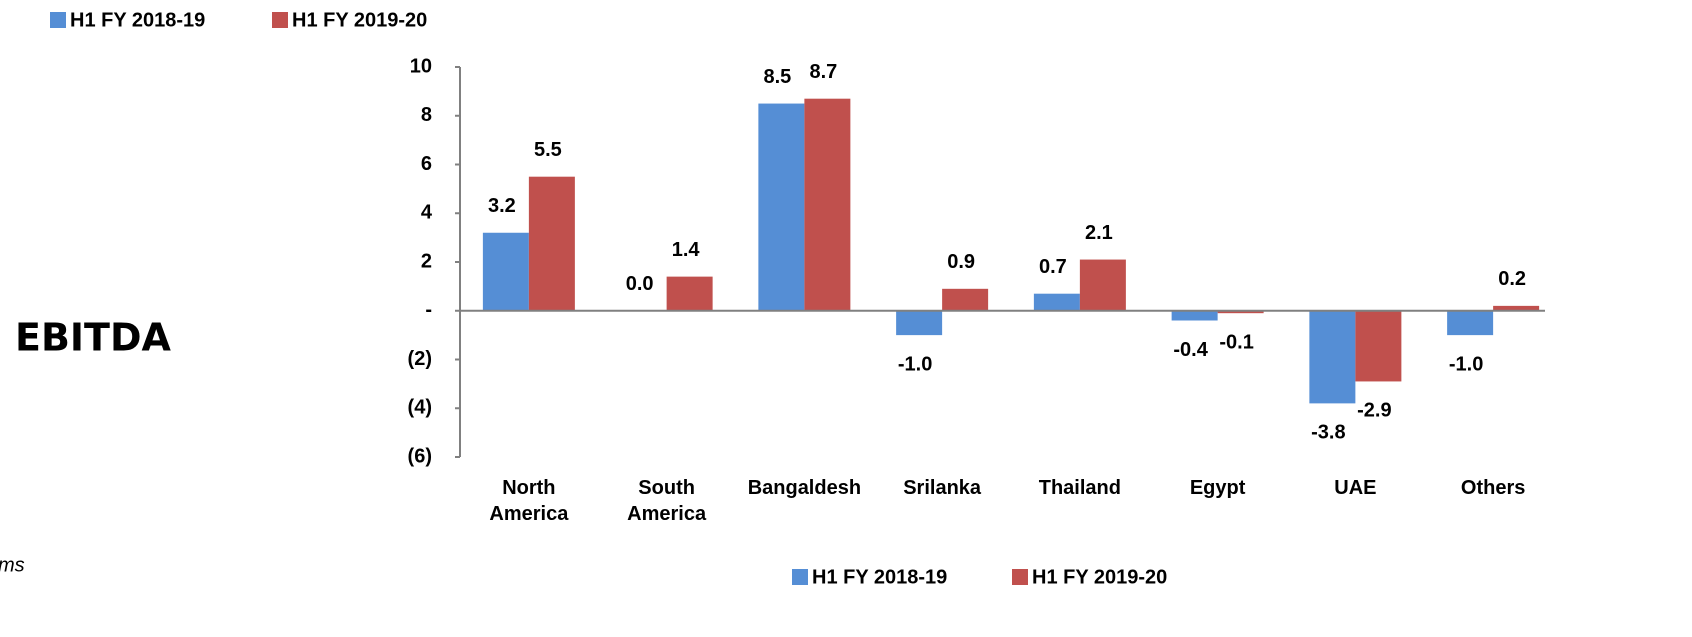  Describe the element at coordinates (12, 565) in the screenshot. I see `footnote: ms` at that location.